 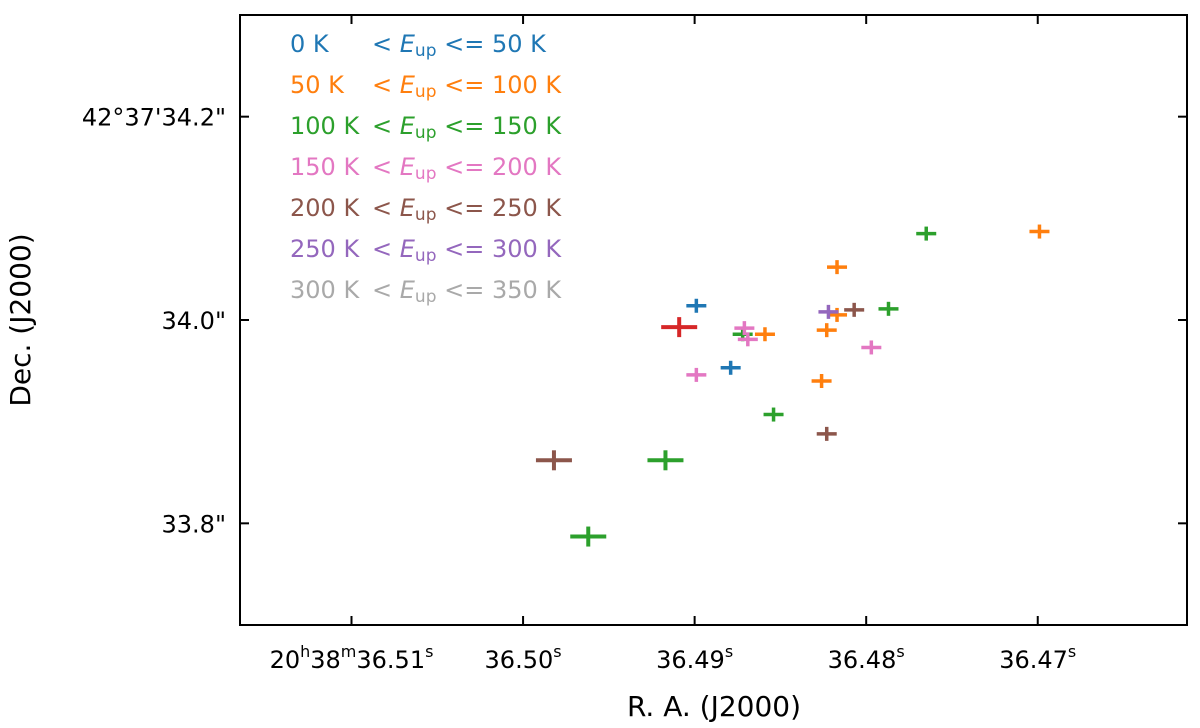 I want to click on legend-condition: < Eup <= 200 K, so click(x=467, y=168).